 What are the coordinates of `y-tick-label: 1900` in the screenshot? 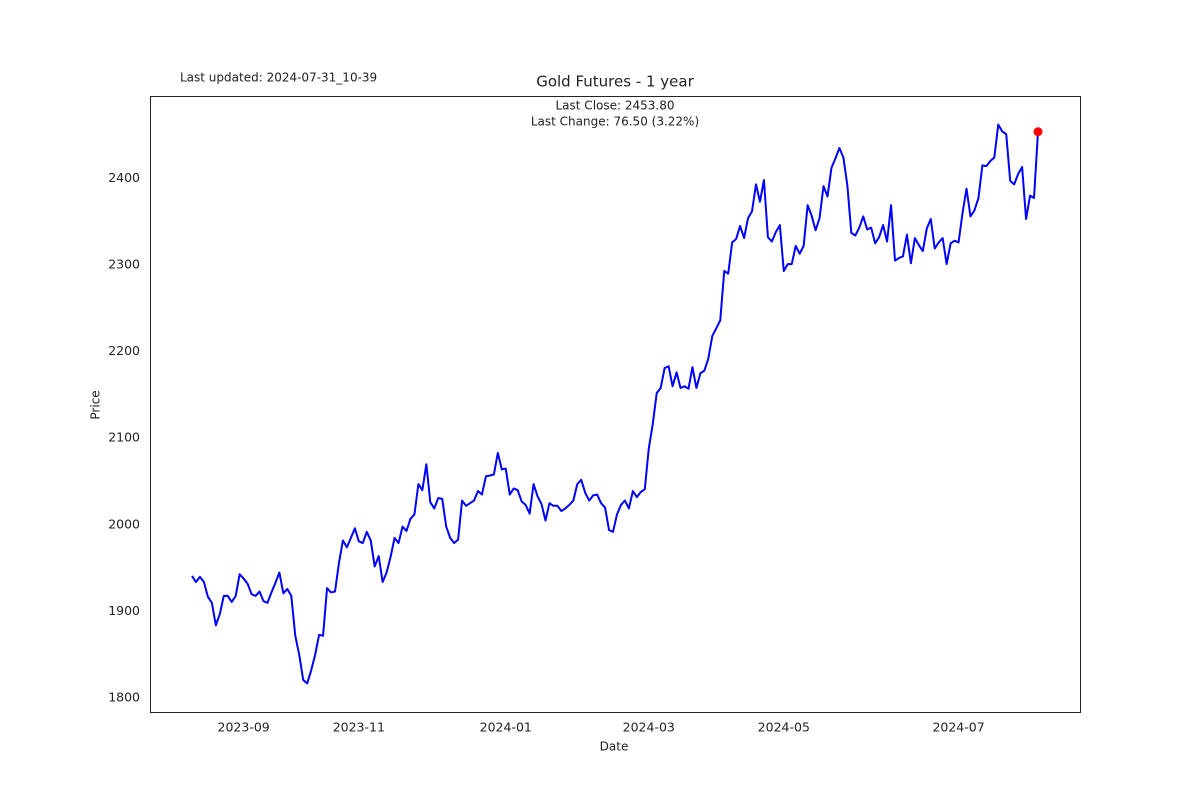 It's located at (124, 610).